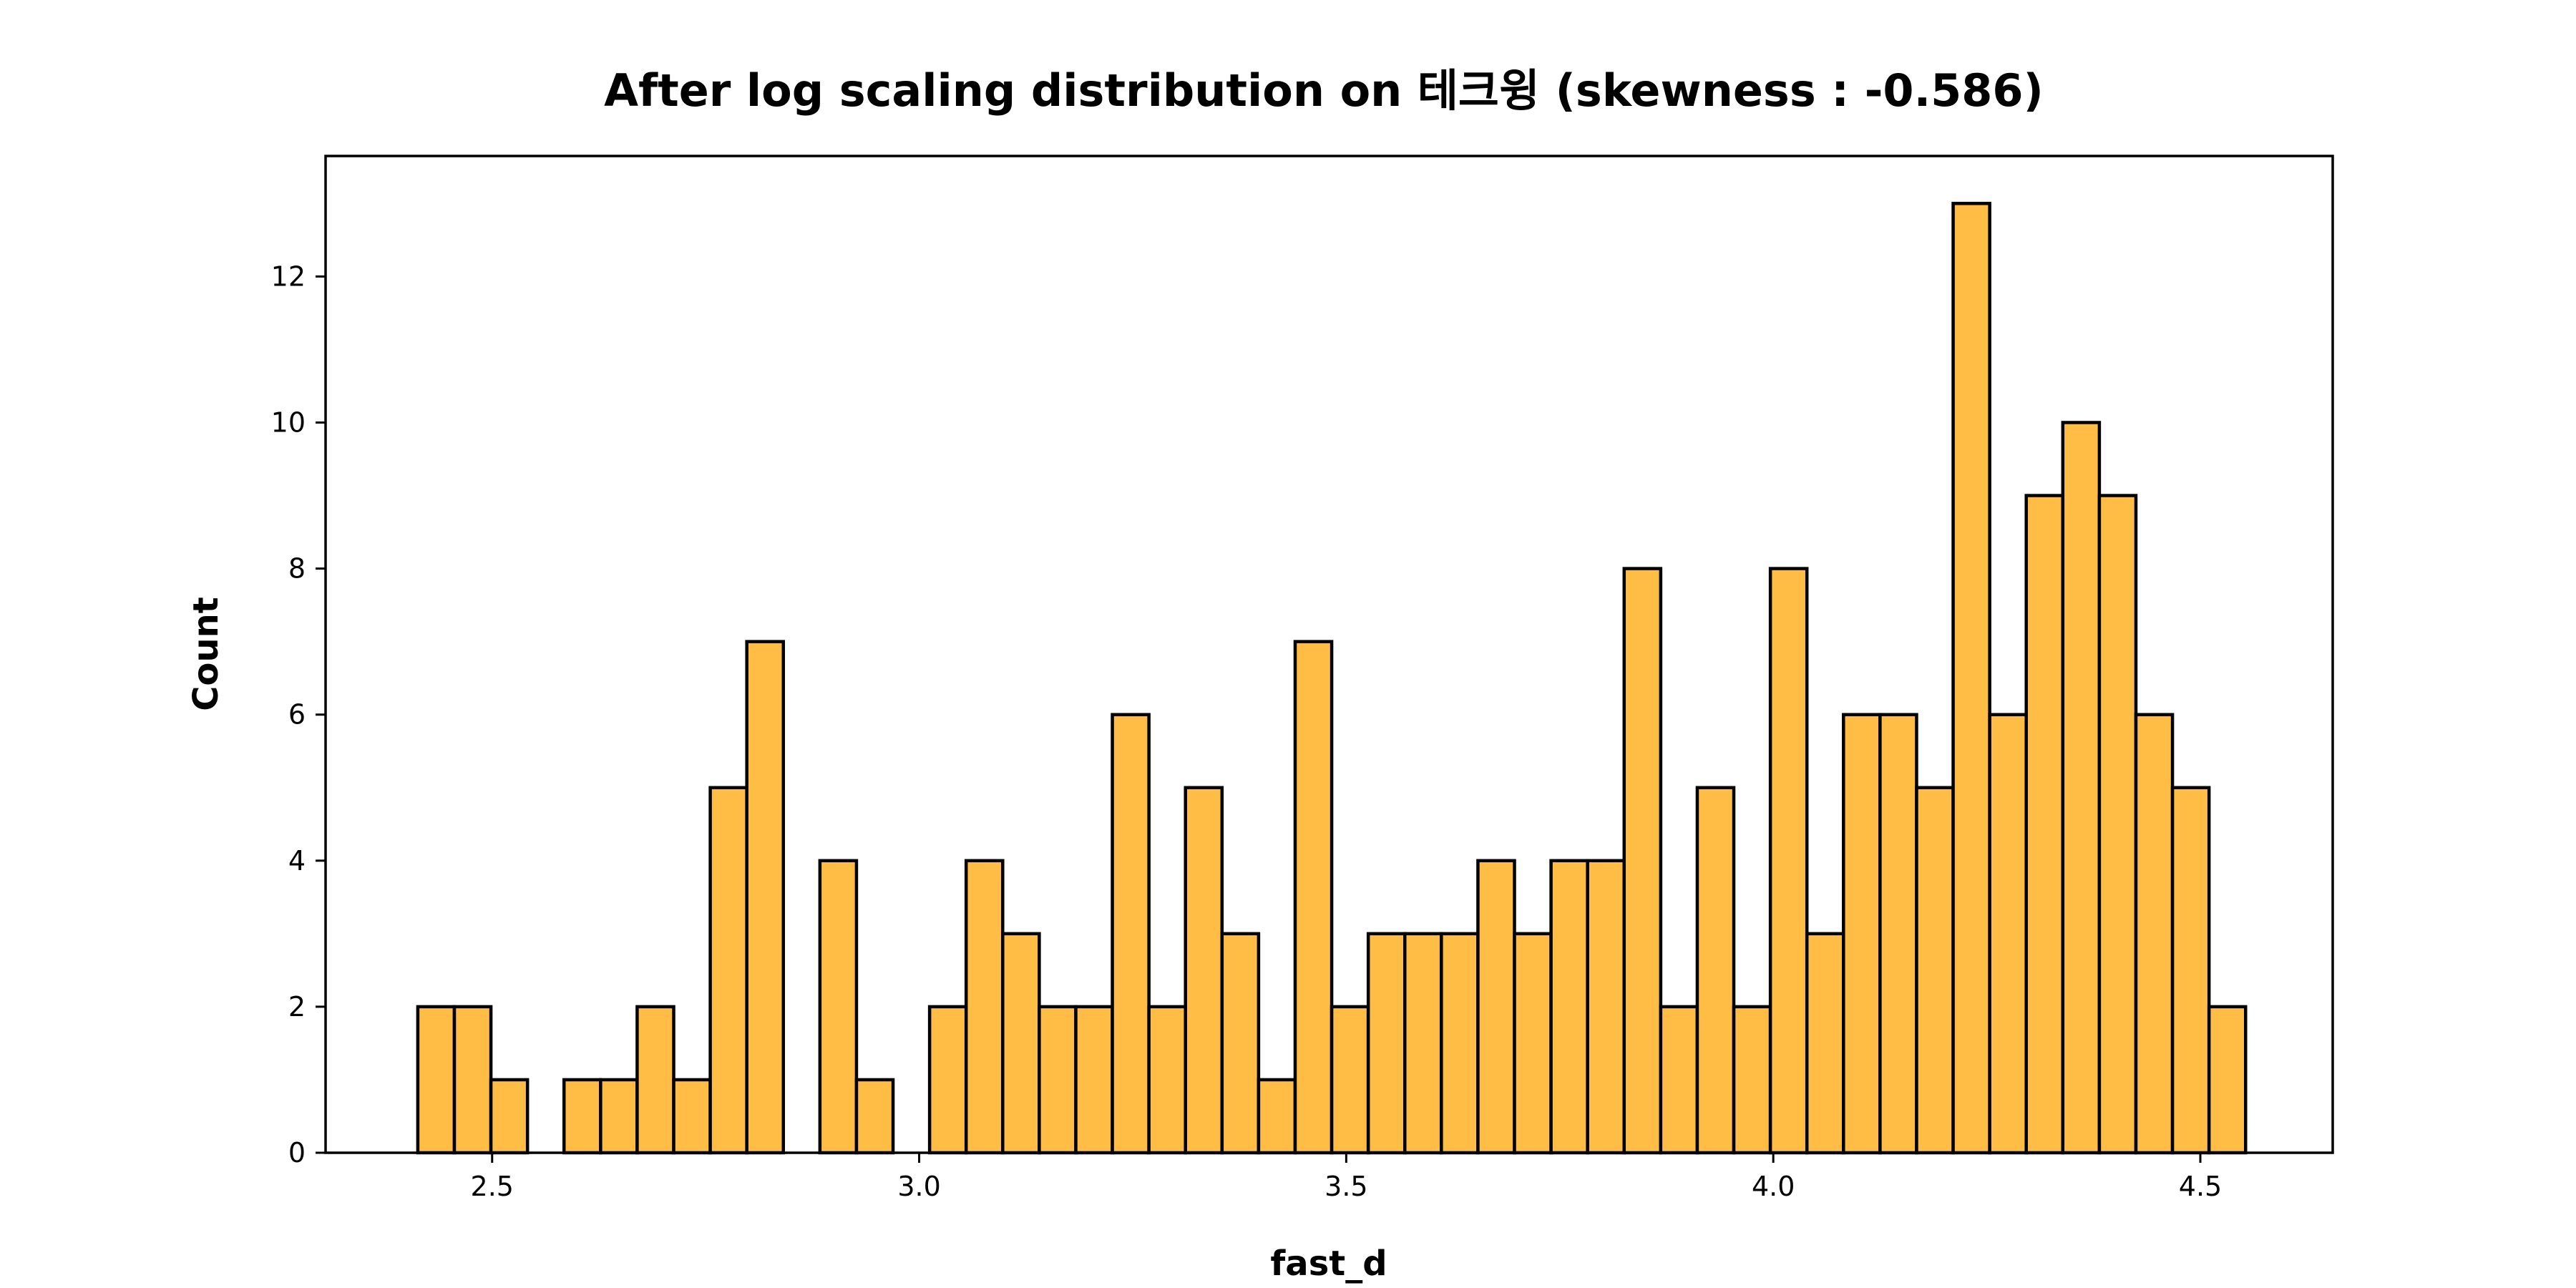  I want to click on y-tick-label: 2, so click(297, 1007).